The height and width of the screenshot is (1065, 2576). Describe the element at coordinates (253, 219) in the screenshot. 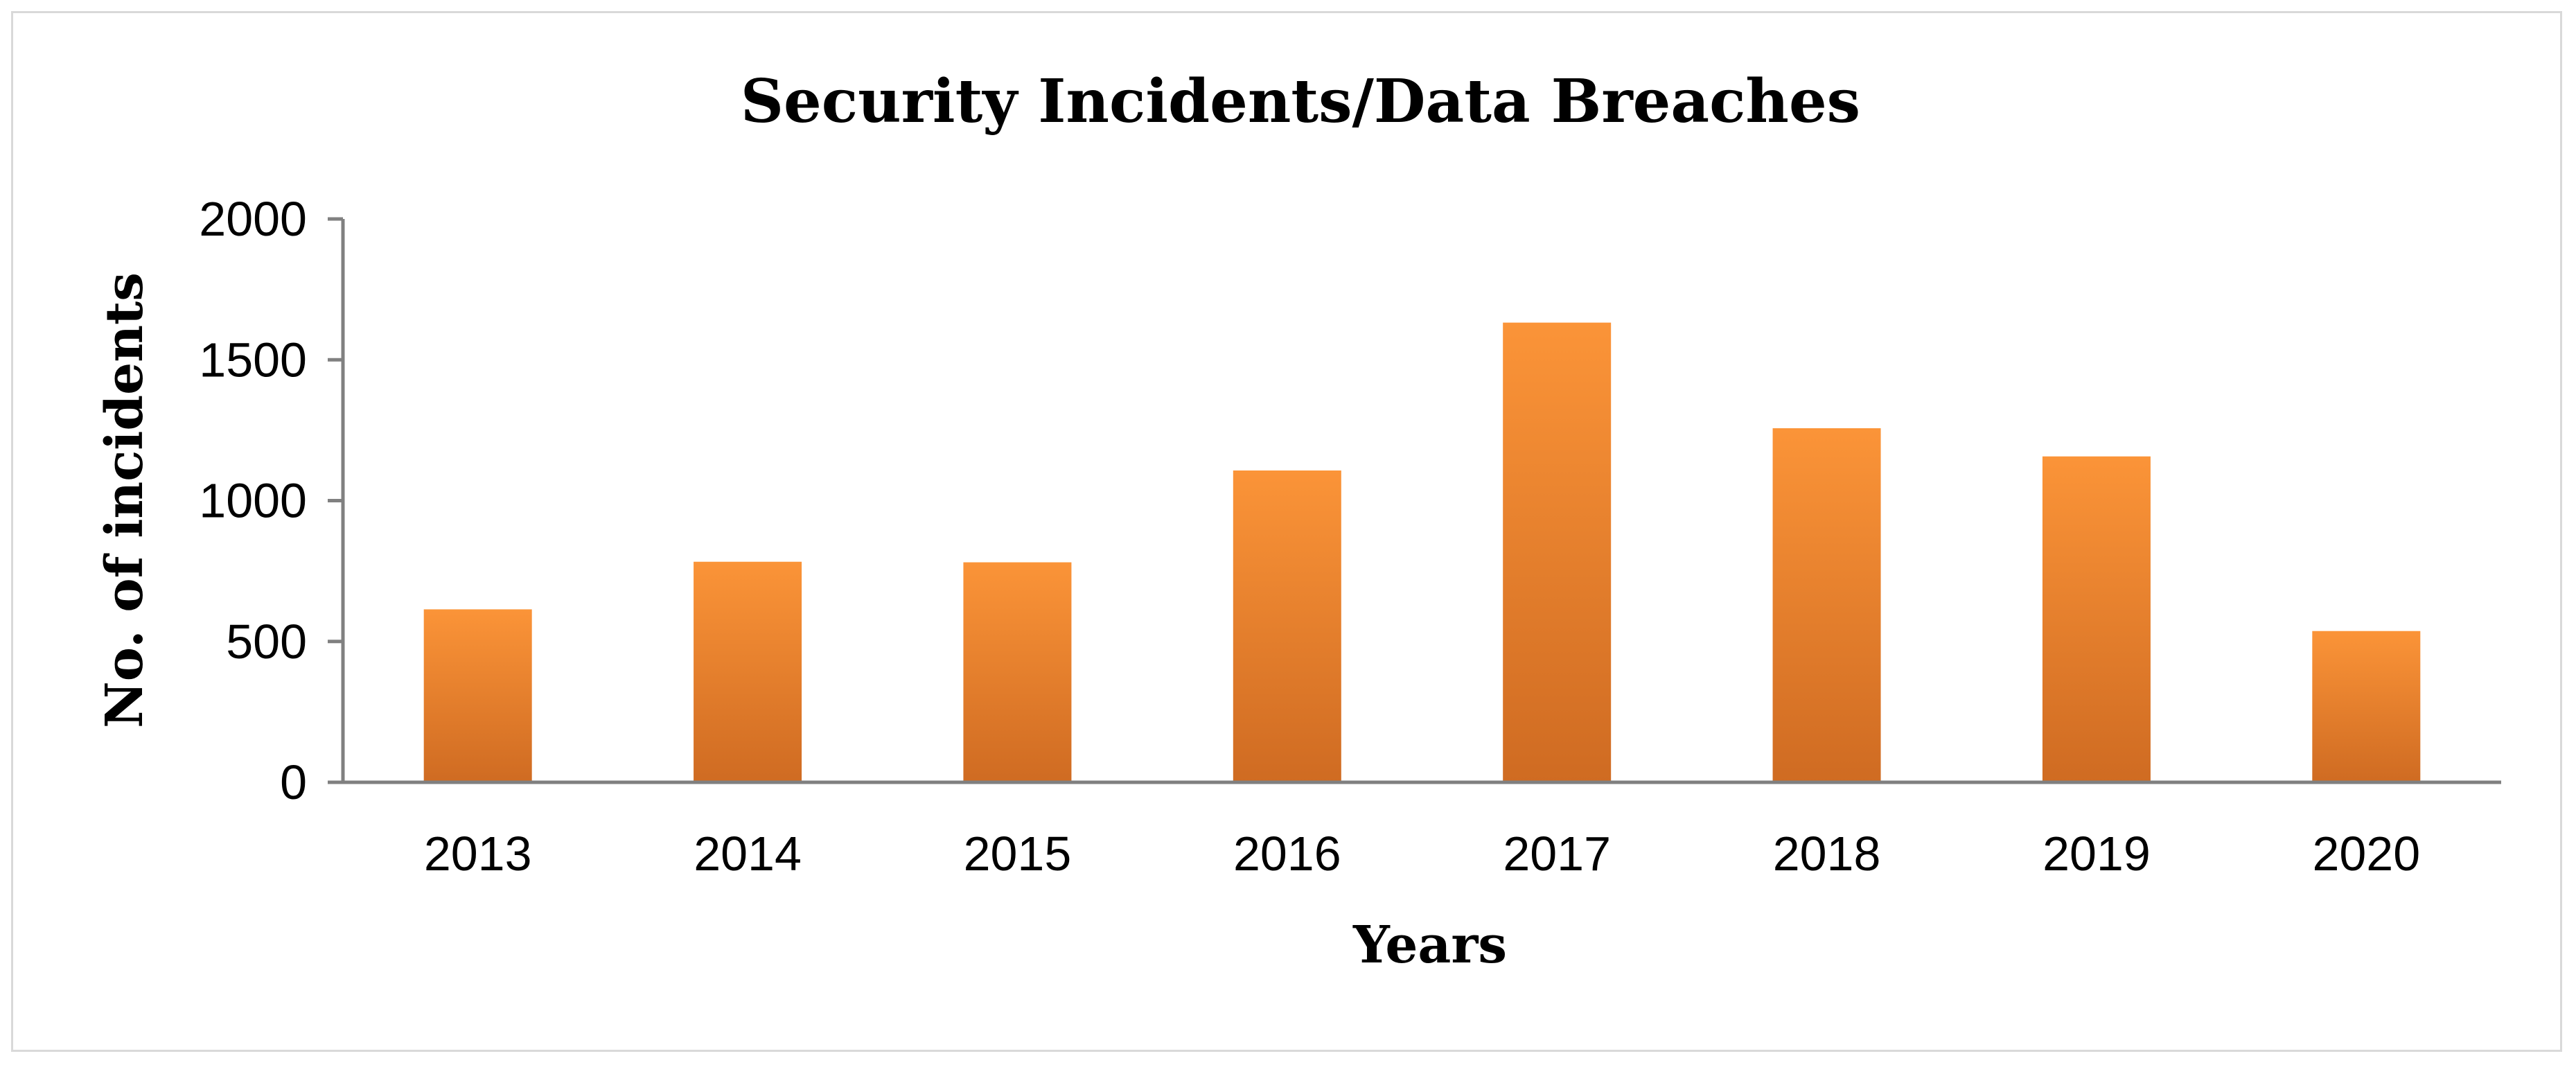

I see `y-tick-label: 2000` at that location.